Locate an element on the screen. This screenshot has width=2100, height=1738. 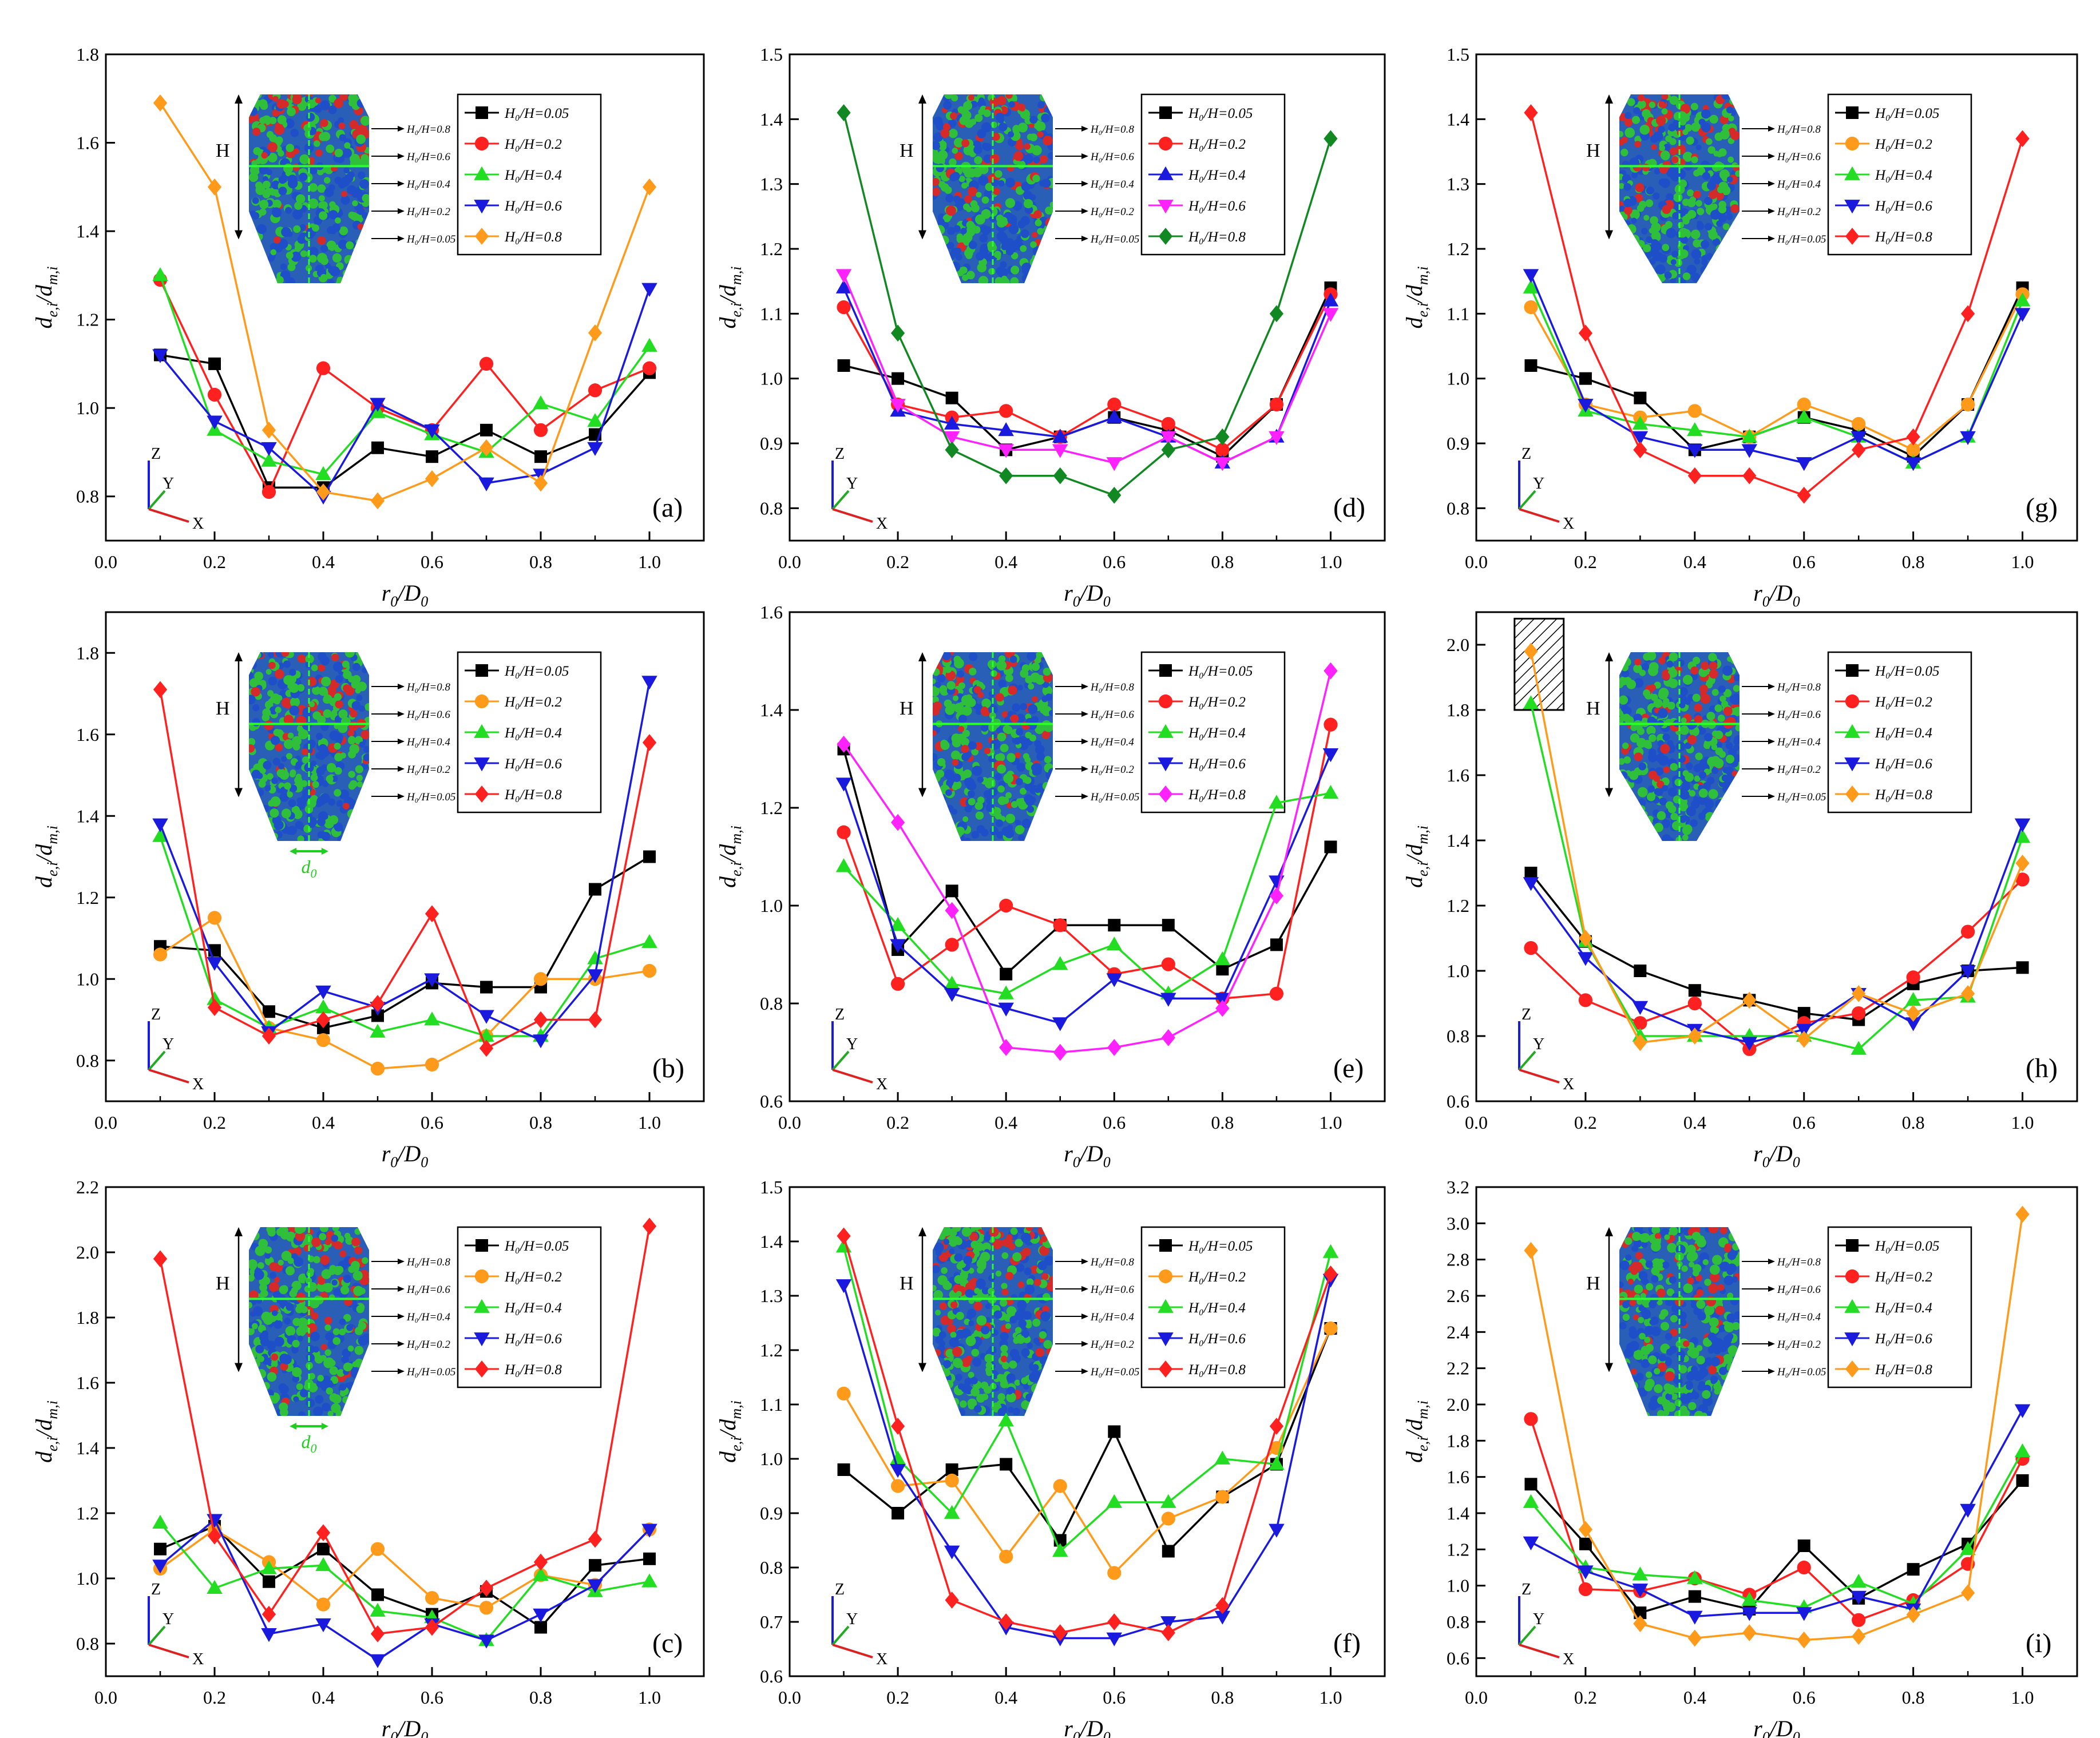
x-tick-label: 0.4 is located at coordinates (323, 561).